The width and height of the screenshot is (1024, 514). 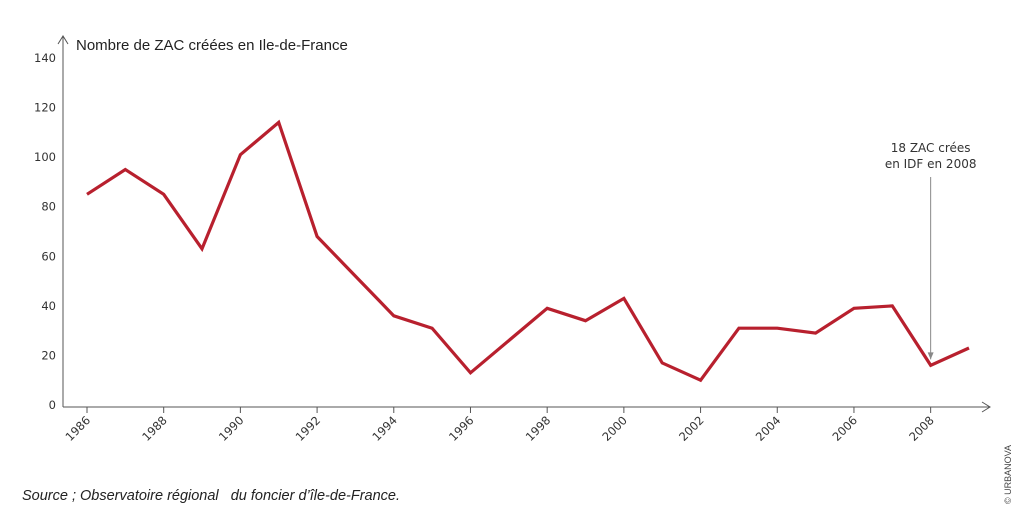 What do you see at coordinates (931, 148) in the screenshot?
I see `annotation-text-line: 18 ZAC crées` at bounding box center [931, 148].